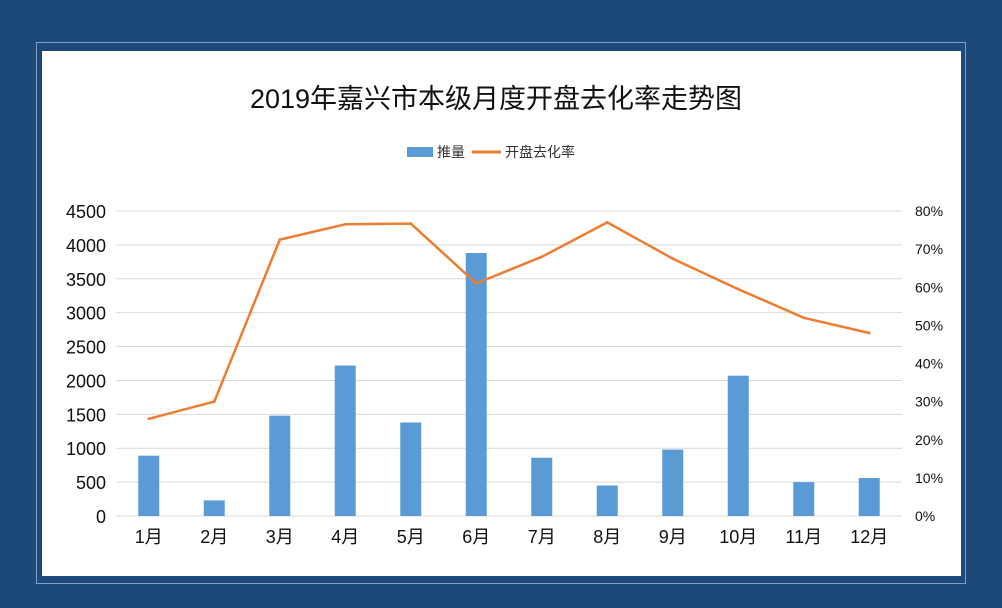 The image size is (1002, 608). What do you see at coordinates (86, 364) in the screenshot?
I see `y-axis-left: 0 500 1000 1500 2000 2500 3000 3500 4000 4500` at bounding box center [86, 364].